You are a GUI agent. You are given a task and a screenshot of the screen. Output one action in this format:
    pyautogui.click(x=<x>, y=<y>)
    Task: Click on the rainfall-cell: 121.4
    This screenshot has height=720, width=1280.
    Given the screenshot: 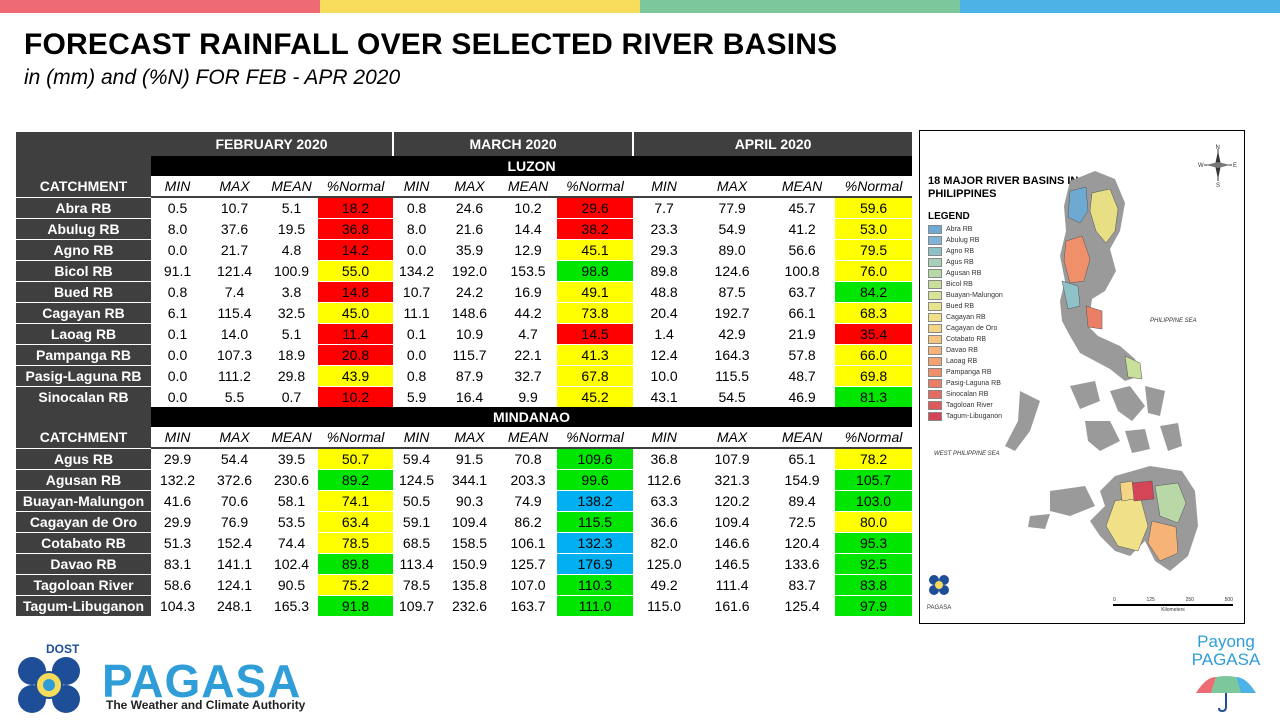 What is the action you would take?
    pyautogui.click(x=234, y=271)
    